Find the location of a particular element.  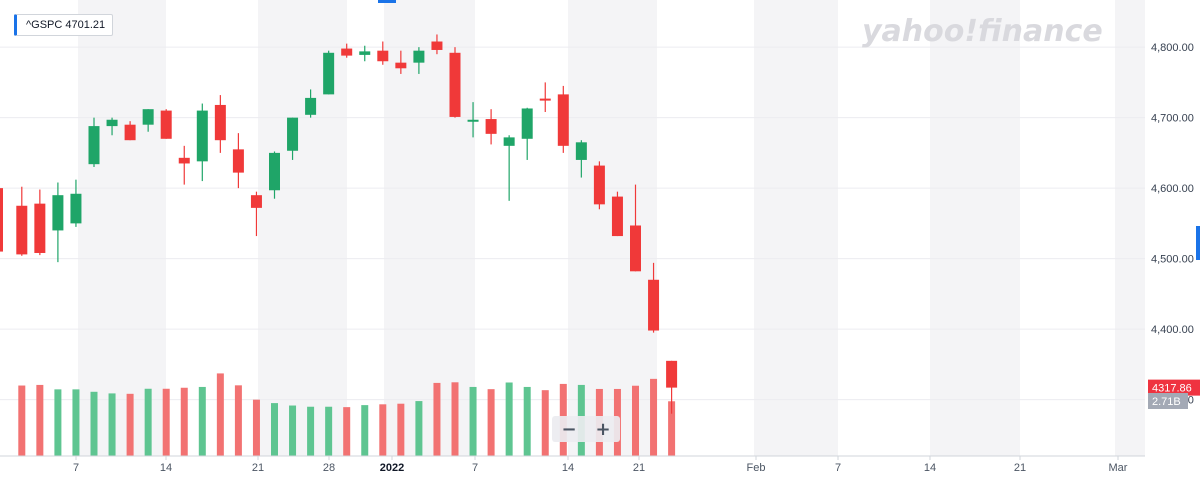

partial-candle is located at coordinates (1, 220).